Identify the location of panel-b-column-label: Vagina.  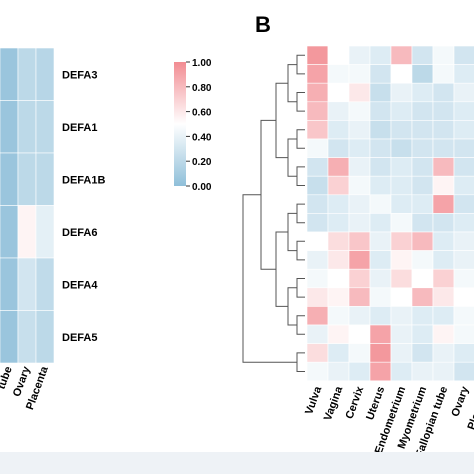
(334, 403).